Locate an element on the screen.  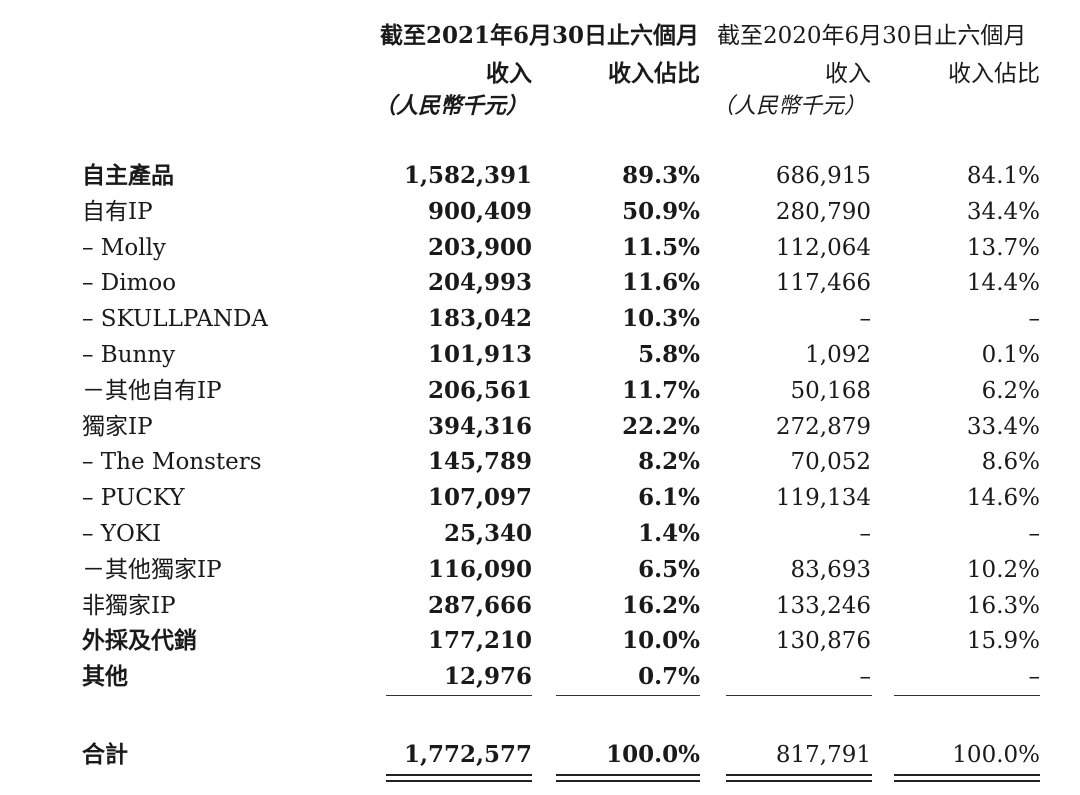
subtotal-rule-v2 is located at coordinates (799, 695).